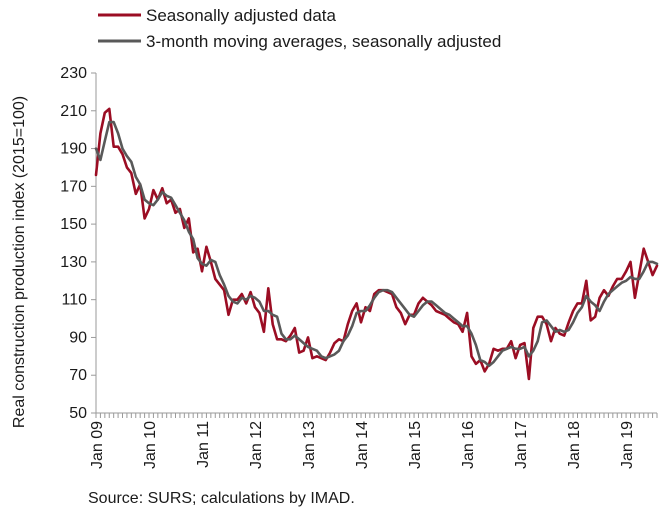 The width and height of the screenshot is (668, 521). I want to click on x-tick-label: Jan 13, so click(309, 445).